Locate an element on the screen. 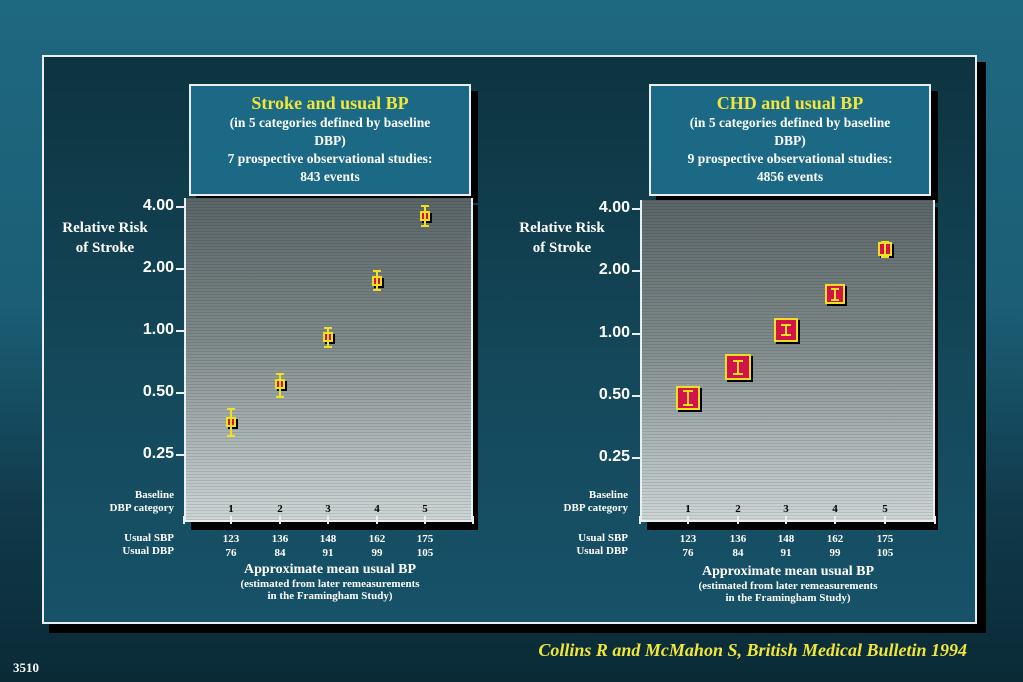 This screenshot has height=682, width=1023. y-tick-label: 4.00 is located at coordinates (158, 205).